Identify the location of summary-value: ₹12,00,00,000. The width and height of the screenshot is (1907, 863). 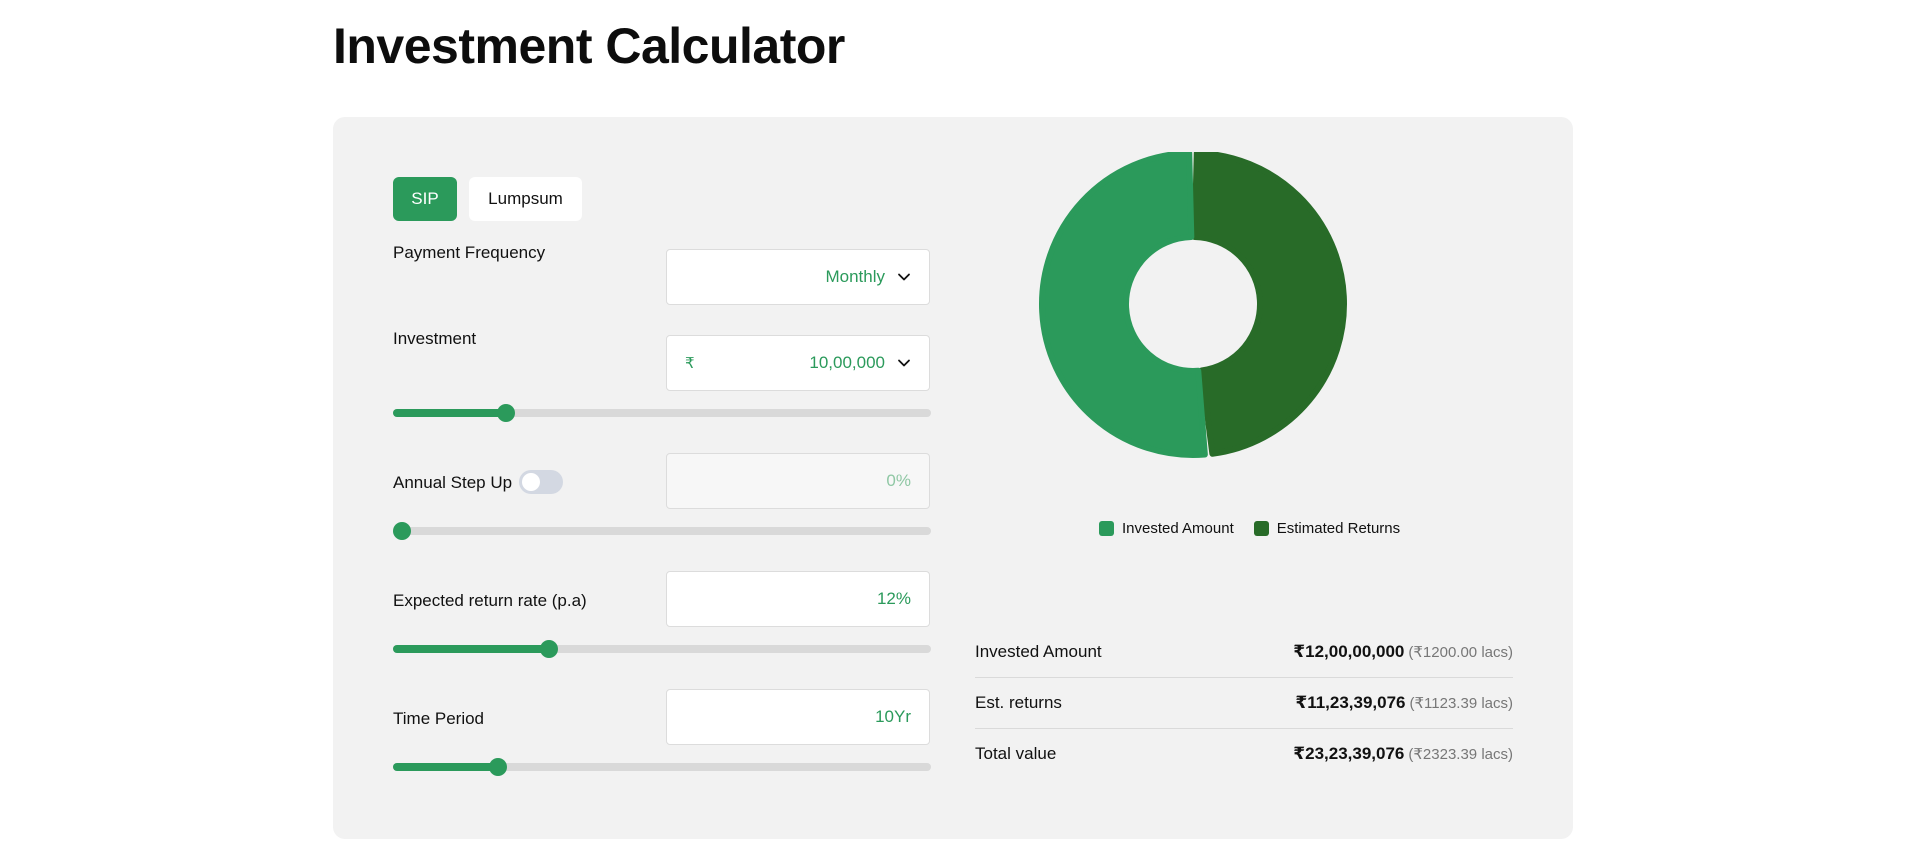
(1349, 651).